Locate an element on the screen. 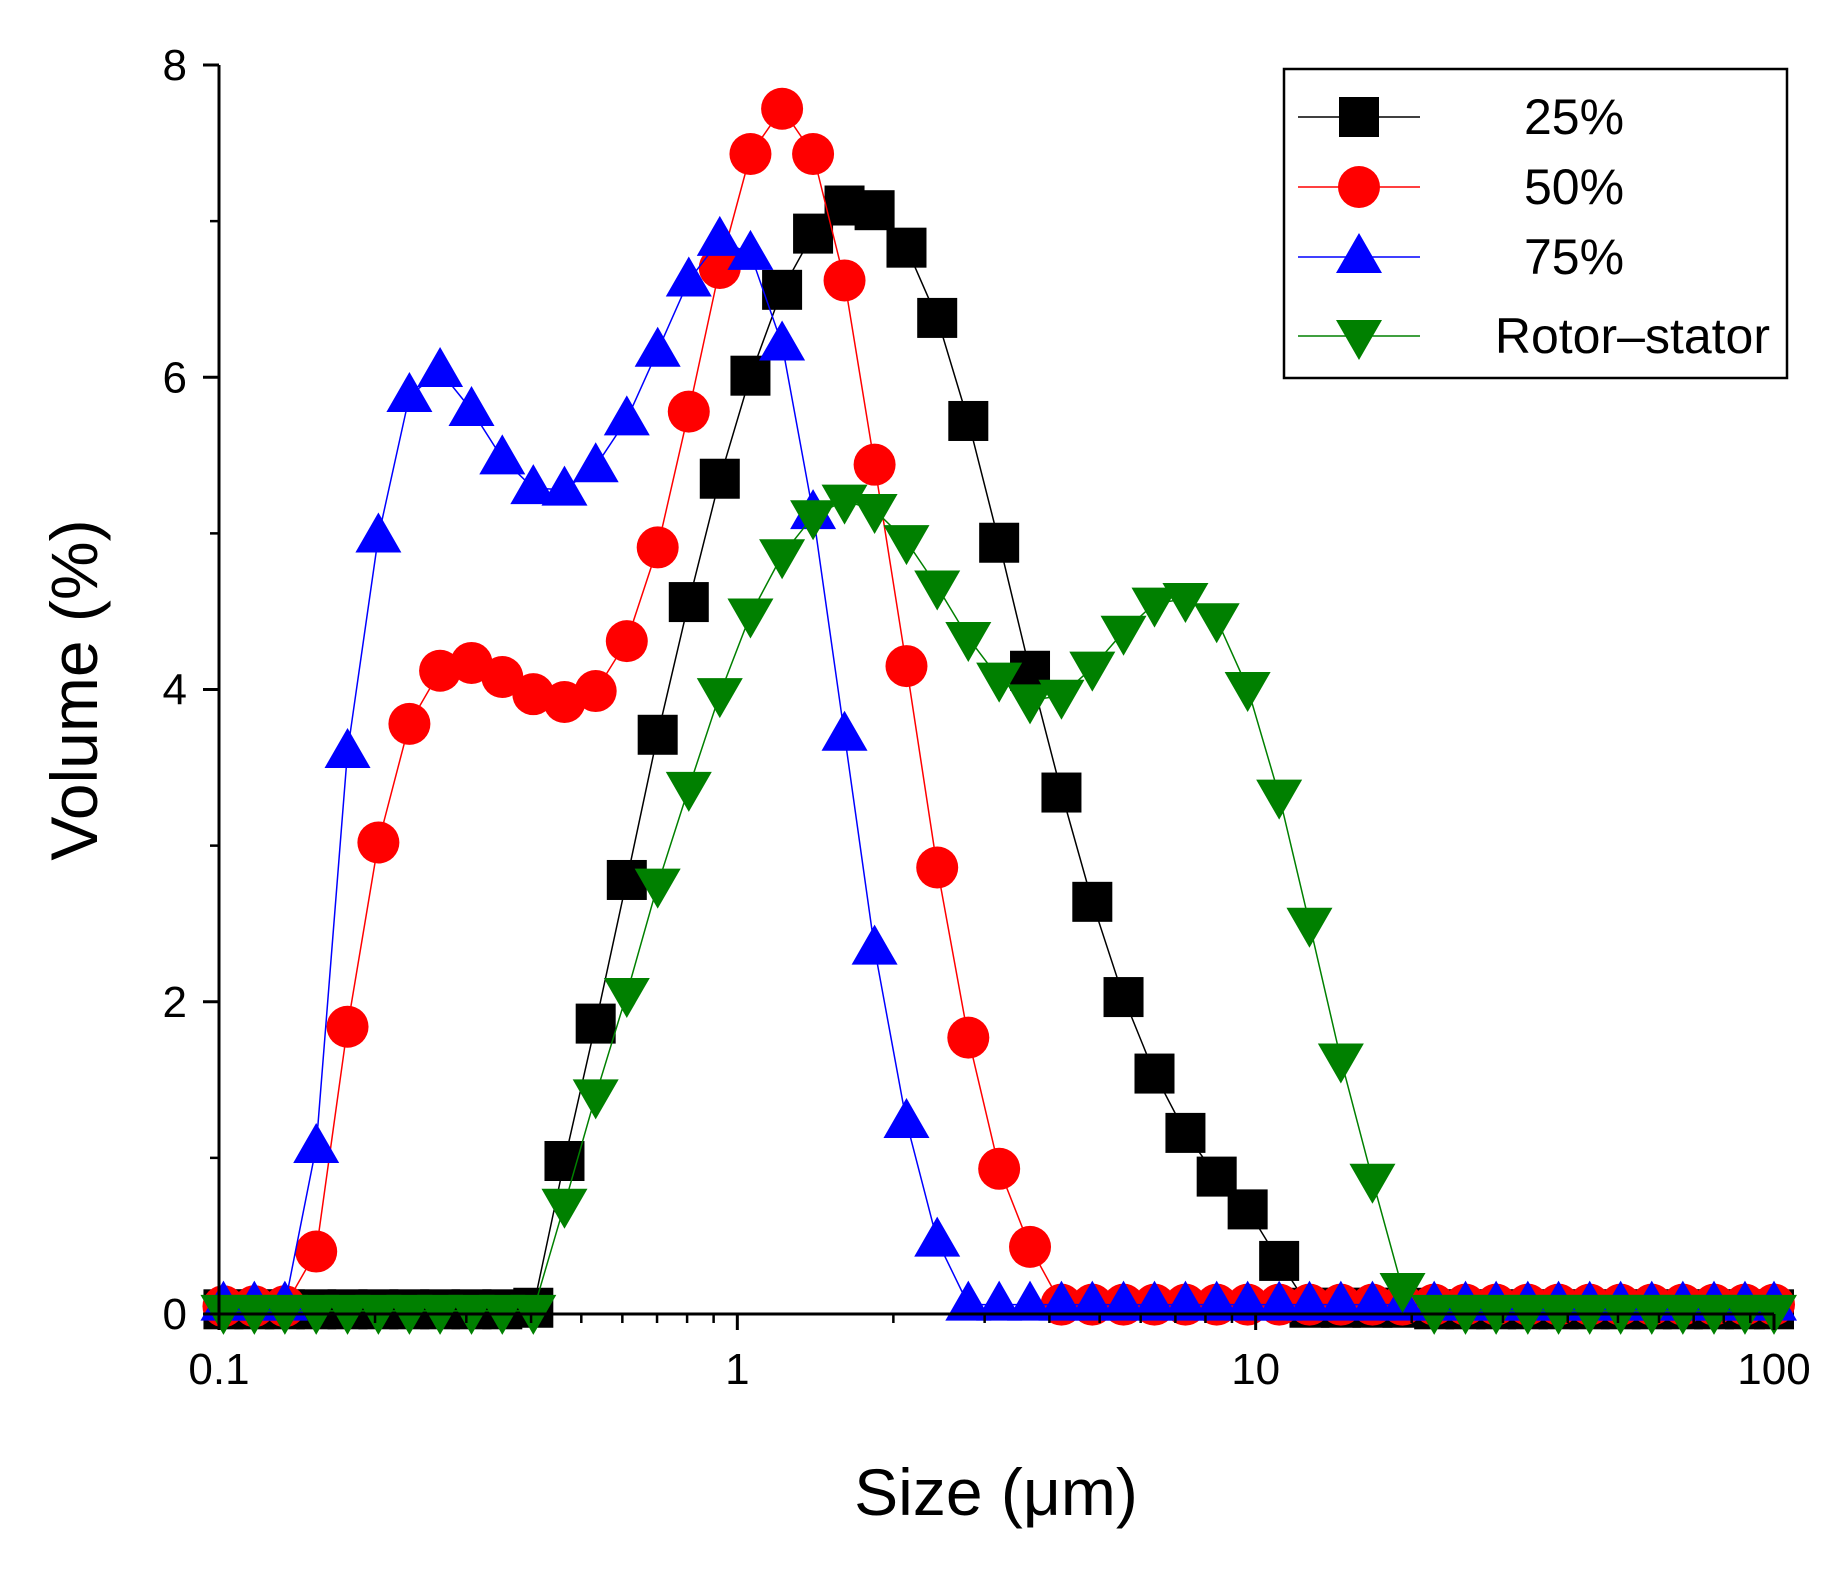 This screenshot has height=1583, width=1835. x-tick-label: 1 is located at coordinates (737, 1369).